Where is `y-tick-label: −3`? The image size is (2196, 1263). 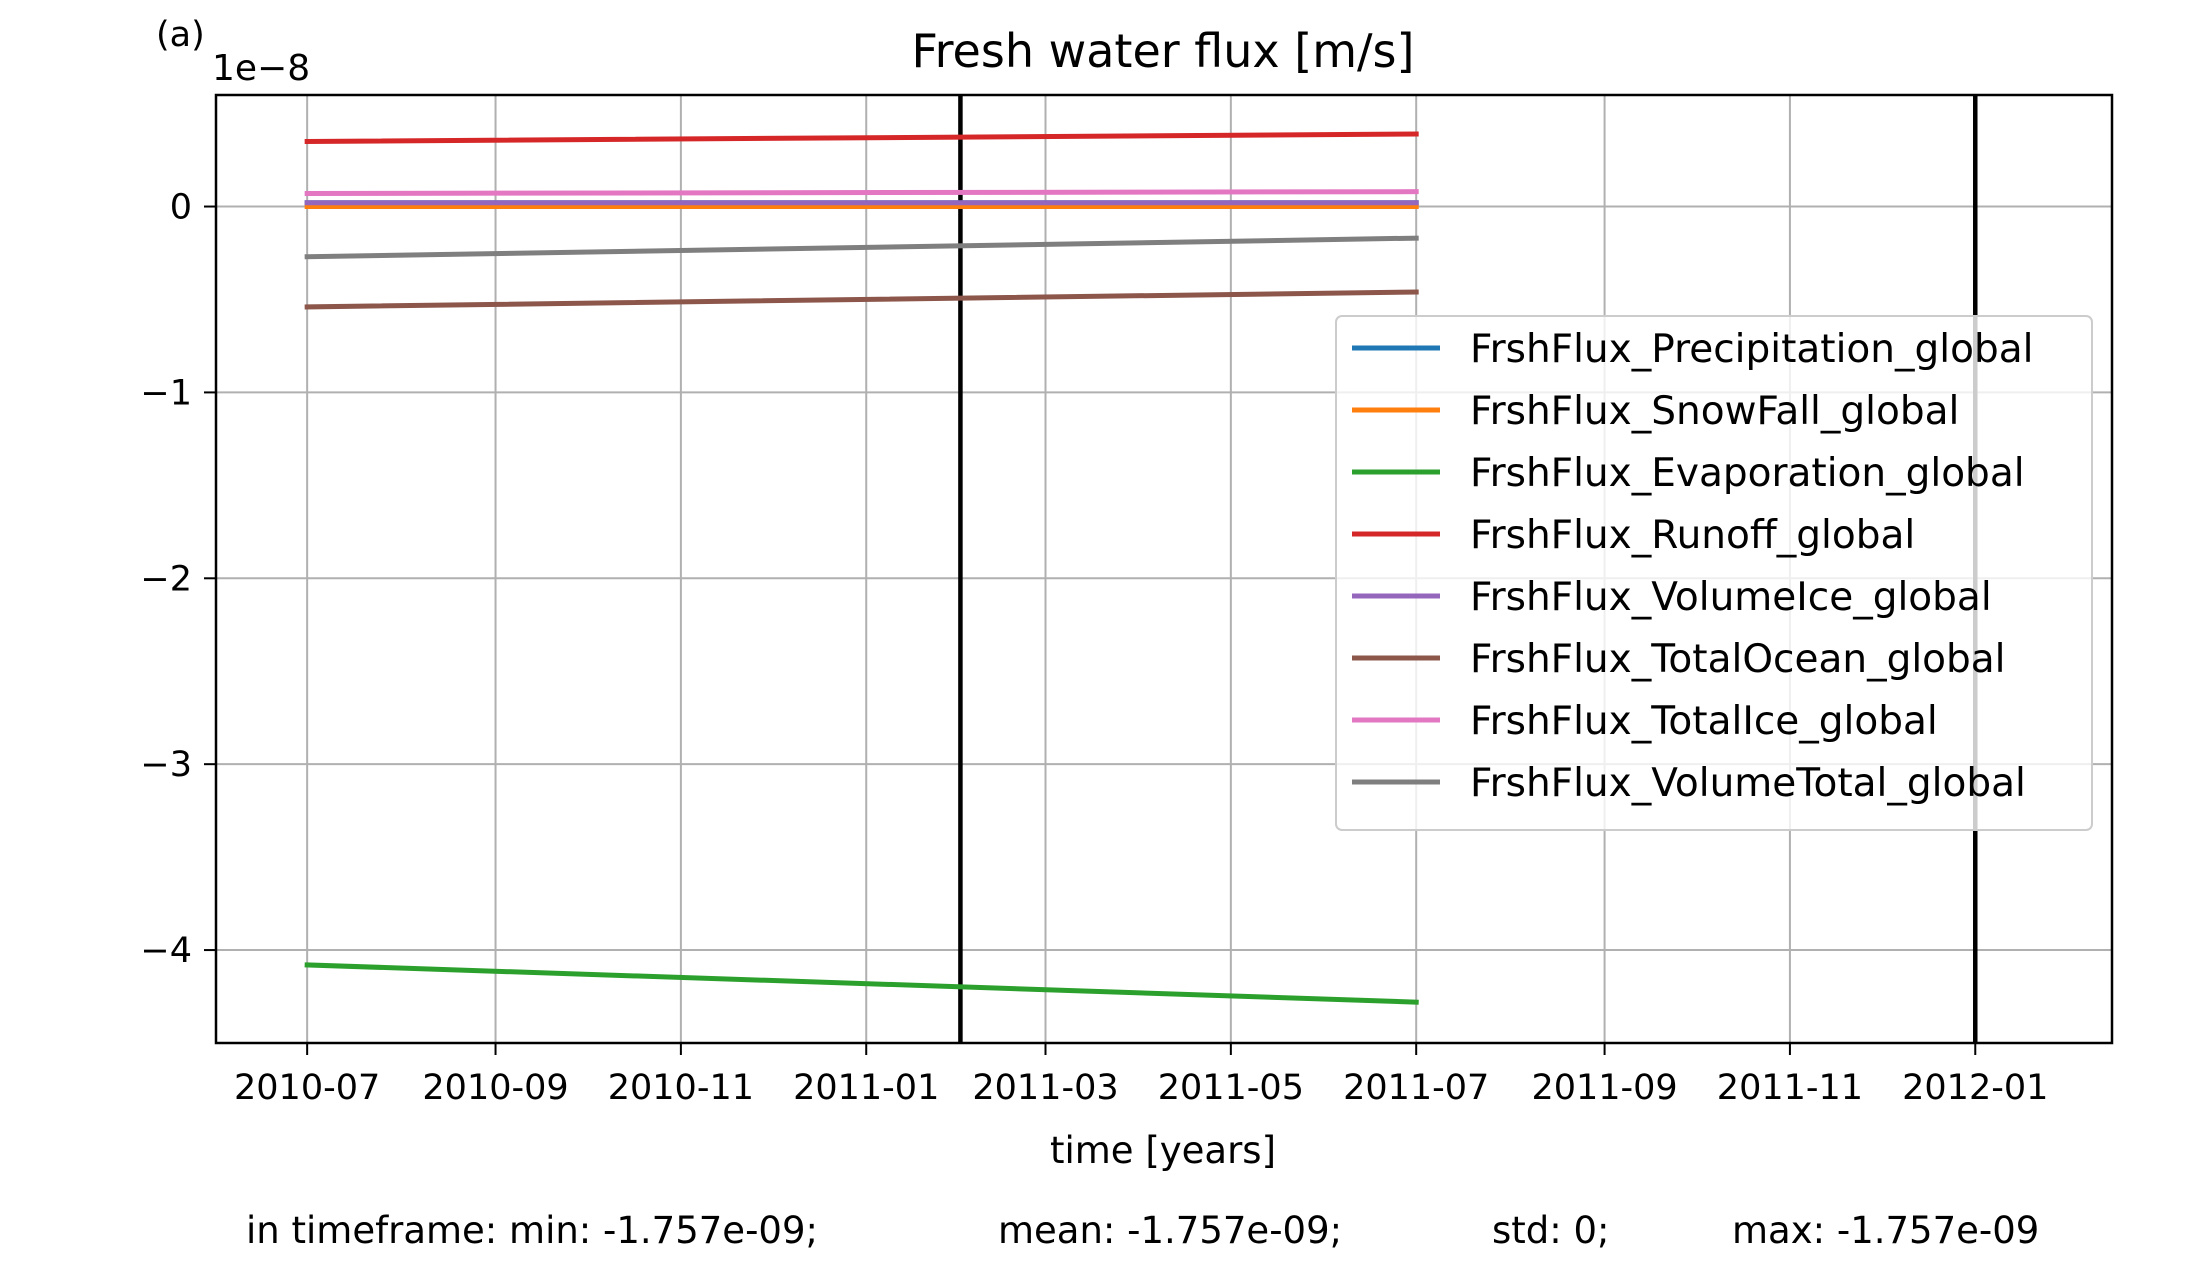 y-tick-label: −3 is located at coordinates (166, 765).